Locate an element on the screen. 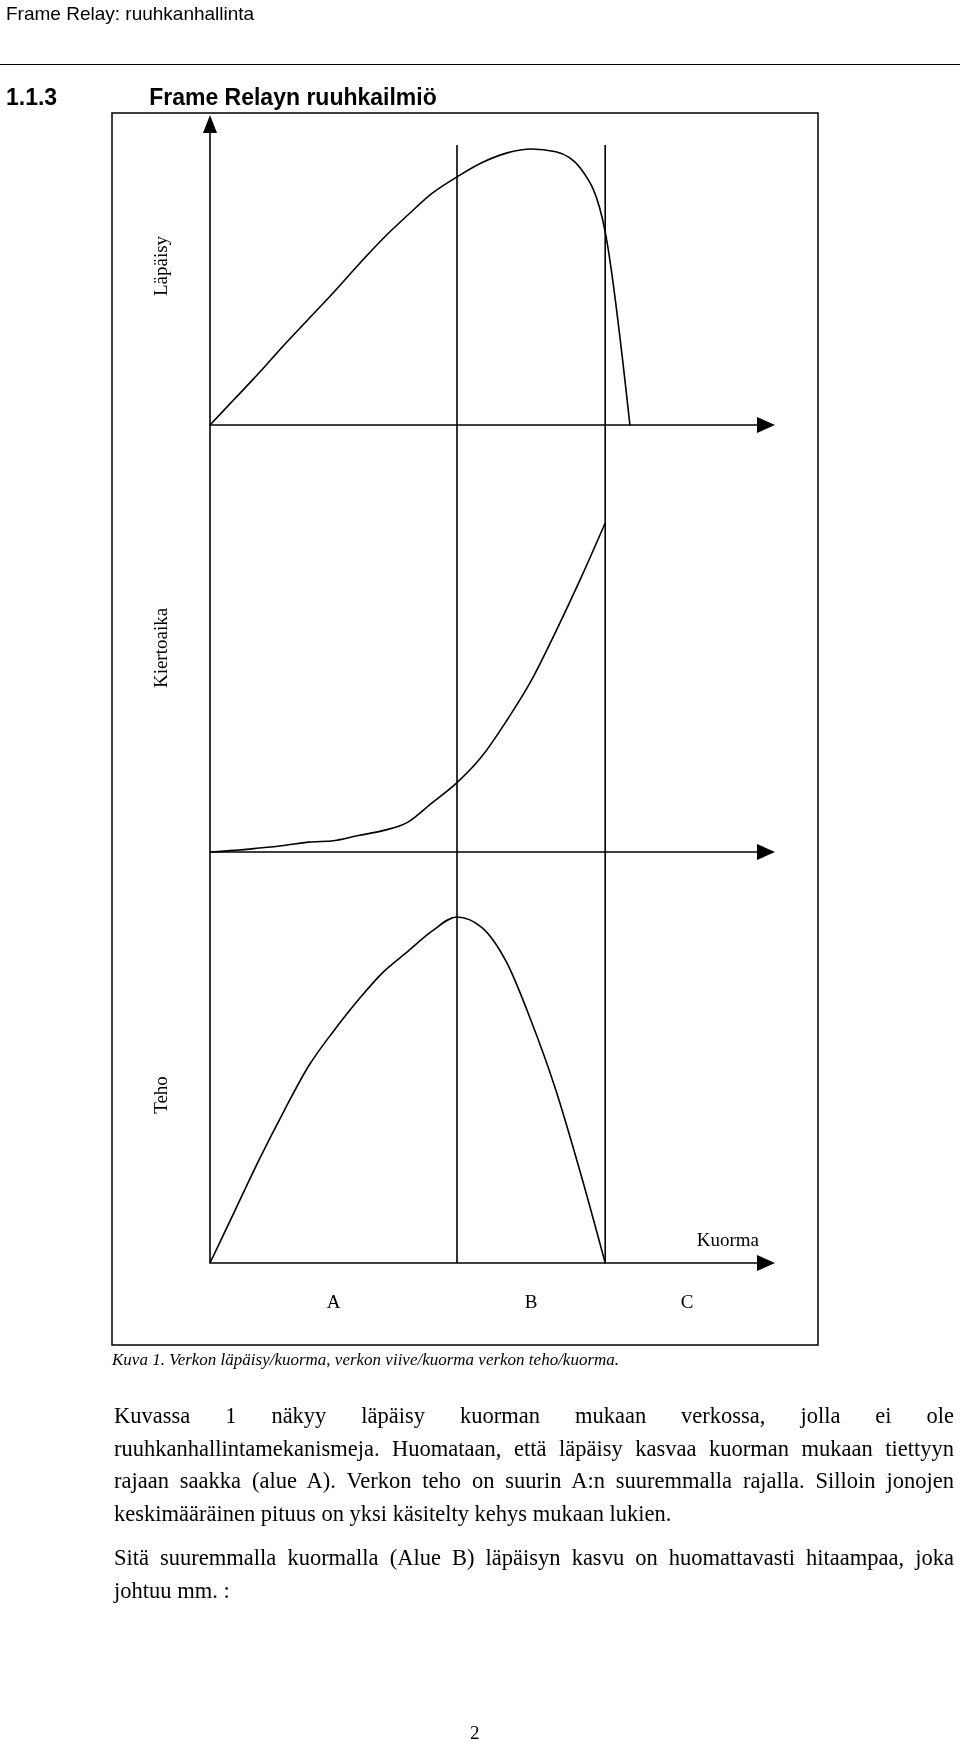 Image resolution: width=960 pixels, height=1753 pixels. text: Kuva 1. Verkon läpäisy/kuorma, verkon viive/kuorma verkon teho/kuorma. is located at coordinates (366, 1360).